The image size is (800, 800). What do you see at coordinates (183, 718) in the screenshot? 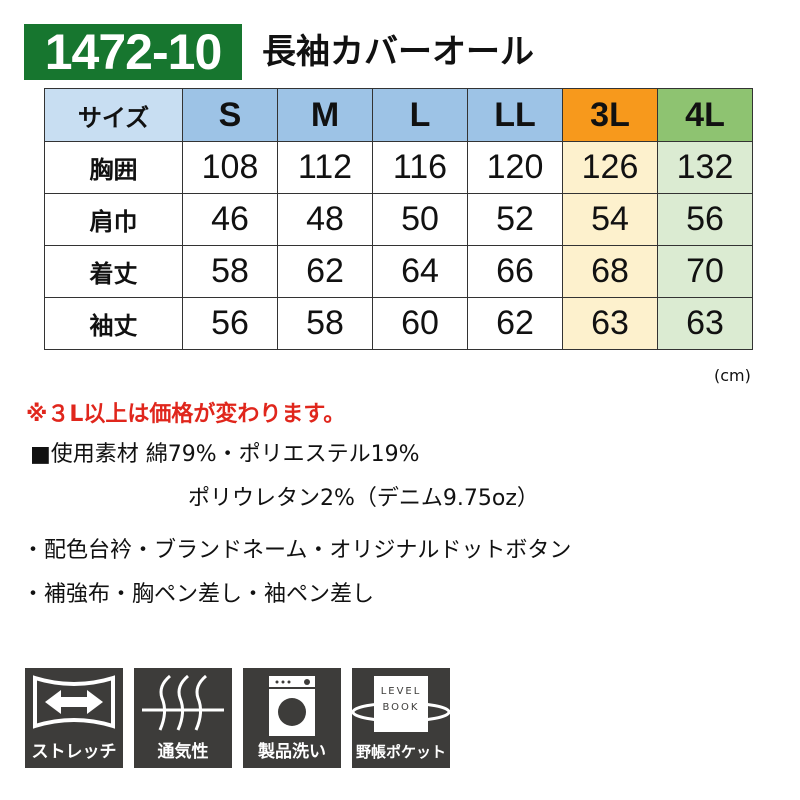
I see `breathable-icon: 通気性` at bounding box center [183, 718].